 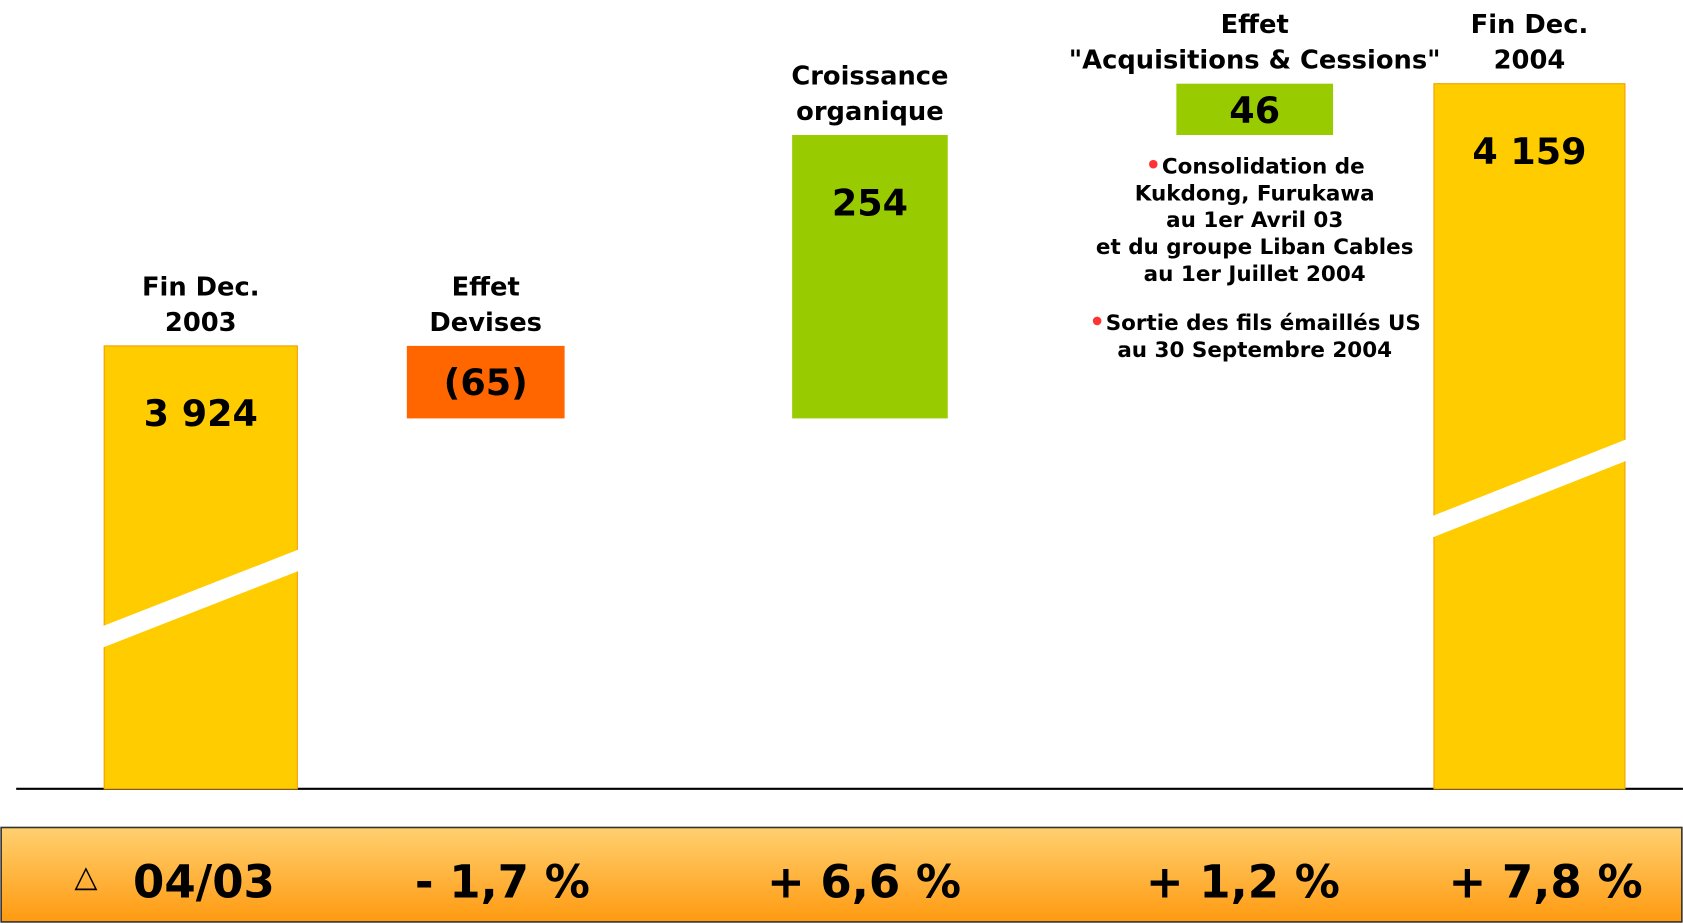 I want to click on value-label: (65), so click(x=486, y=382).